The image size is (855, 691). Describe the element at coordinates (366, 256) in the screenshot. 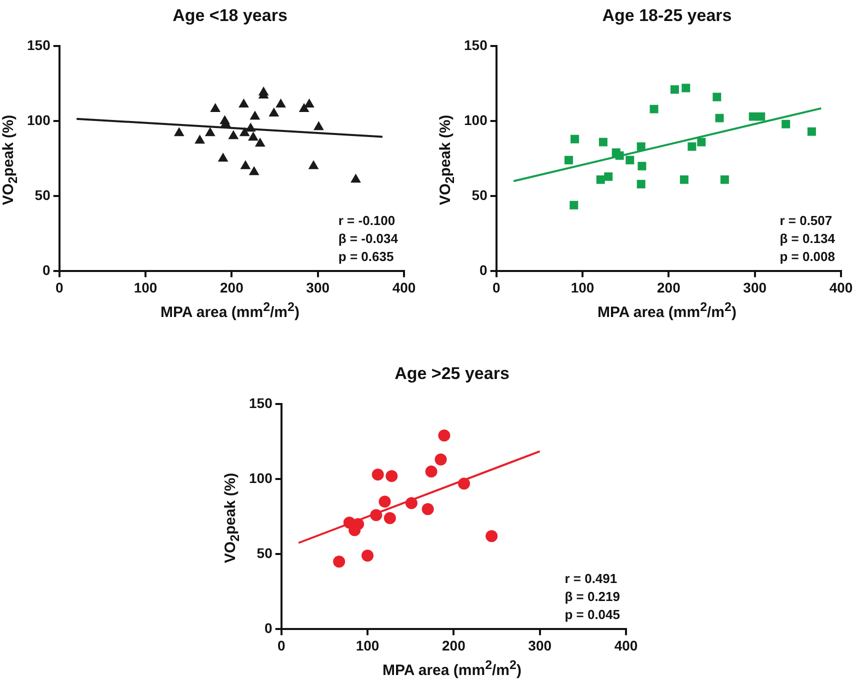

I see `annotation: p = 0.635` at that location.